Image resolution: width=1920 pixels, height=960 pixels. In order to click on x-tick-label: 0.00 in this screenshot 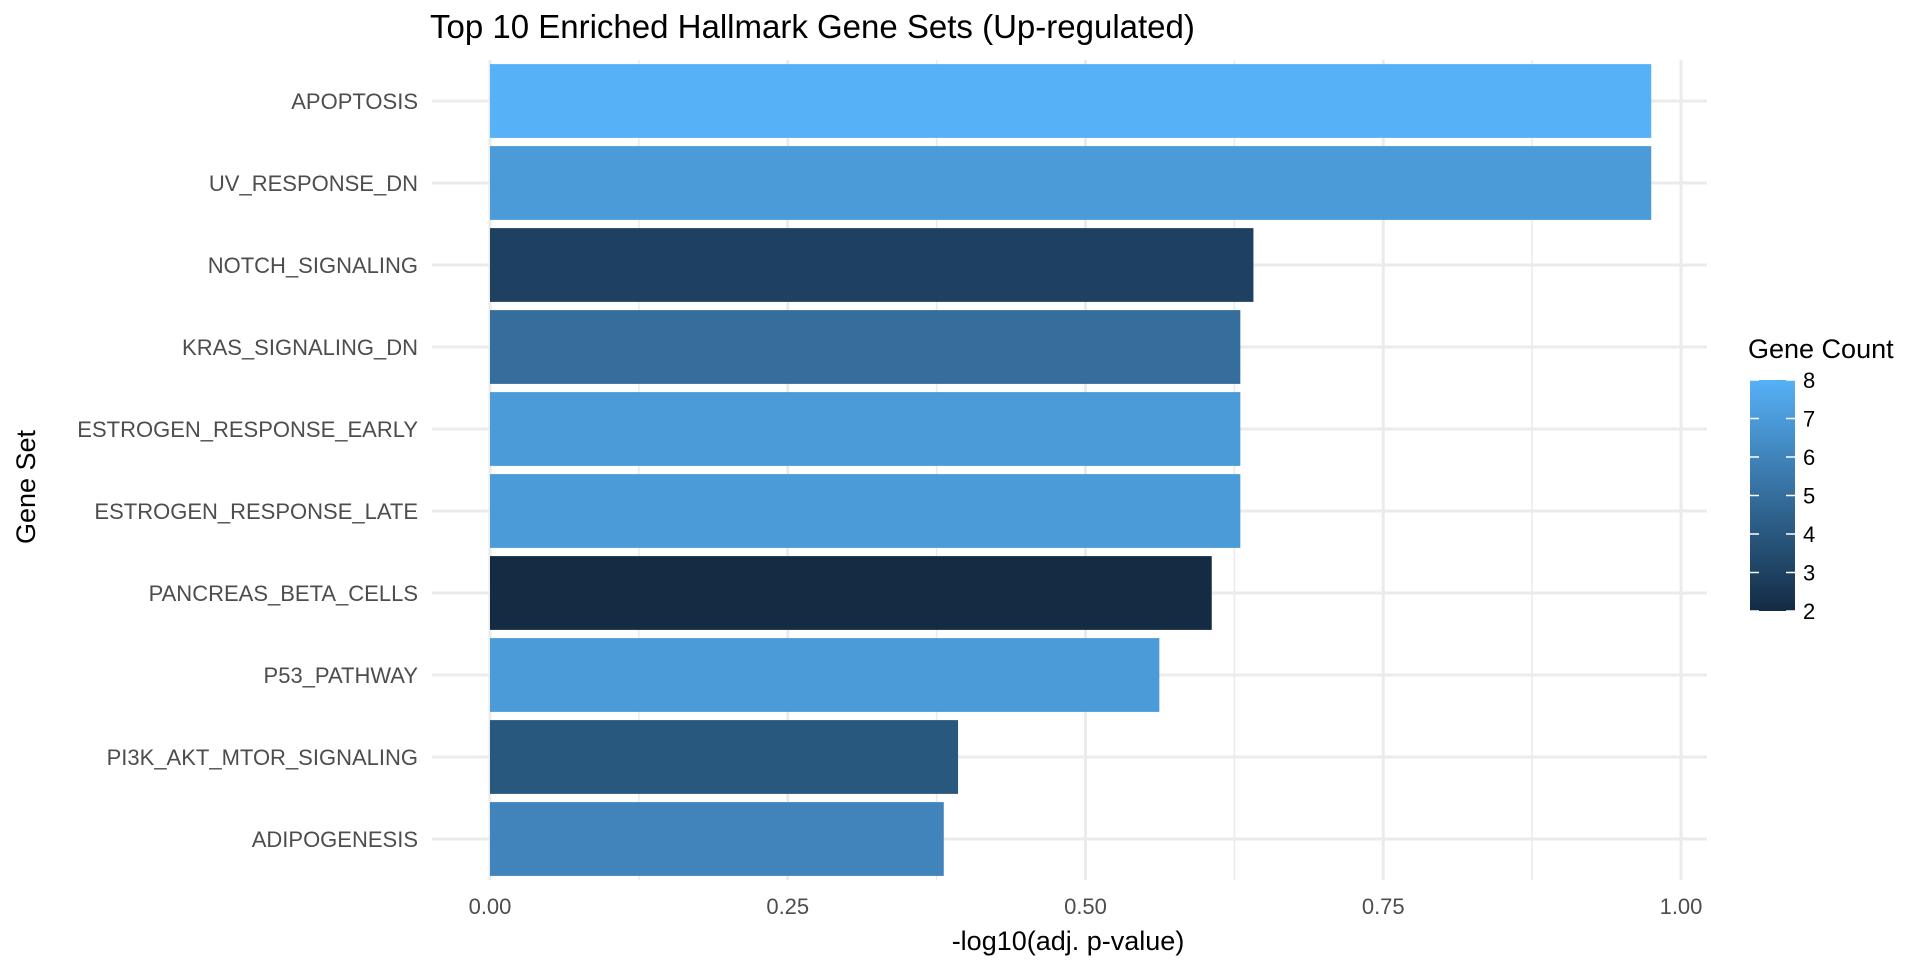, I will do `click(490, 906)`.